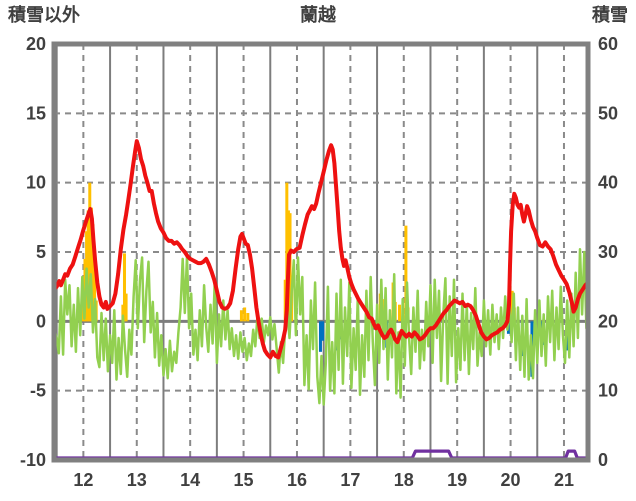  Describe the element at coordinates (36, 183) in the screenshot. I see `left-axis-tick-label: 10` at that location.